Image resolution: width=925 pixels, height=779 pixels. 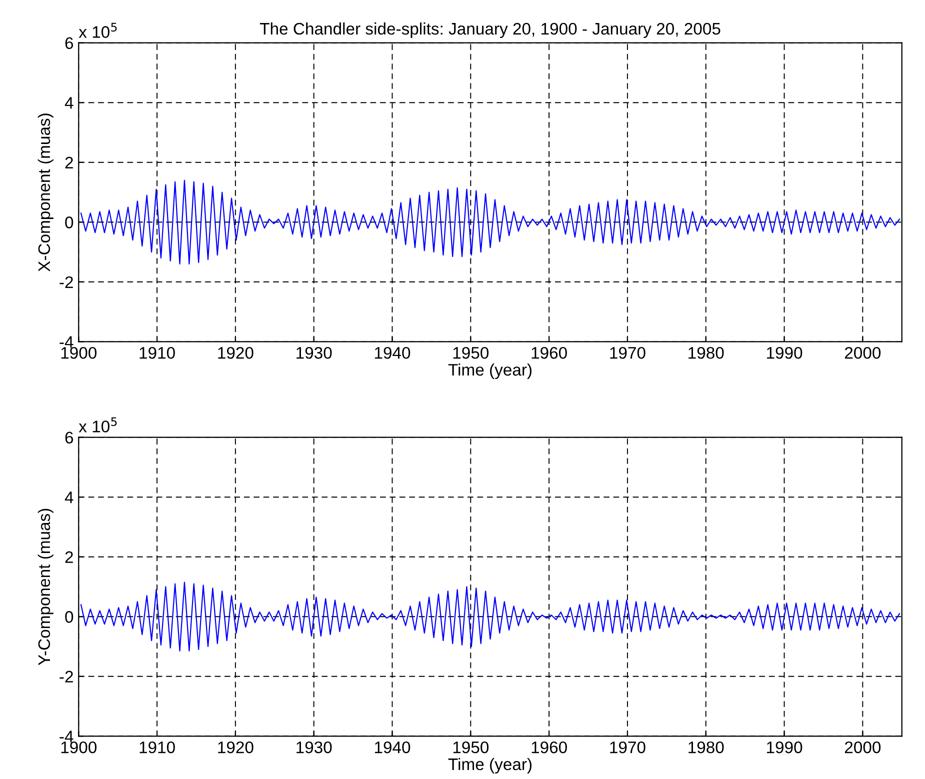 What do you see at coordinates (46, 193) in the screenshot?
I see `y-axis-title: X-Component (muas)` at bounding box center [46, 193].